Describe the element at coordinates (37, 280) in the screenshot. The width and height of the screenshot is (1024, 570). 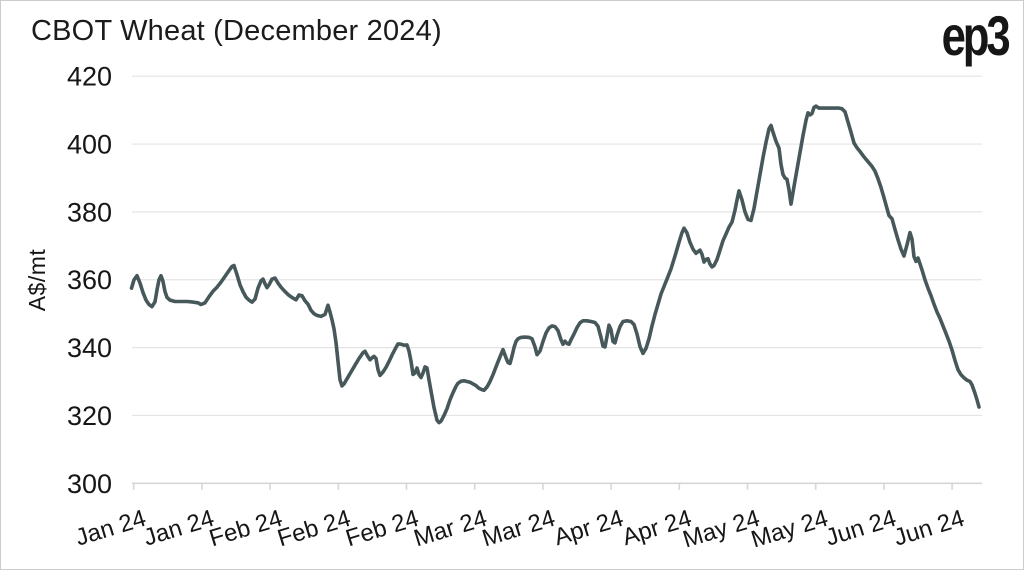
I see `y-axis-title: A$/mt` at that location.